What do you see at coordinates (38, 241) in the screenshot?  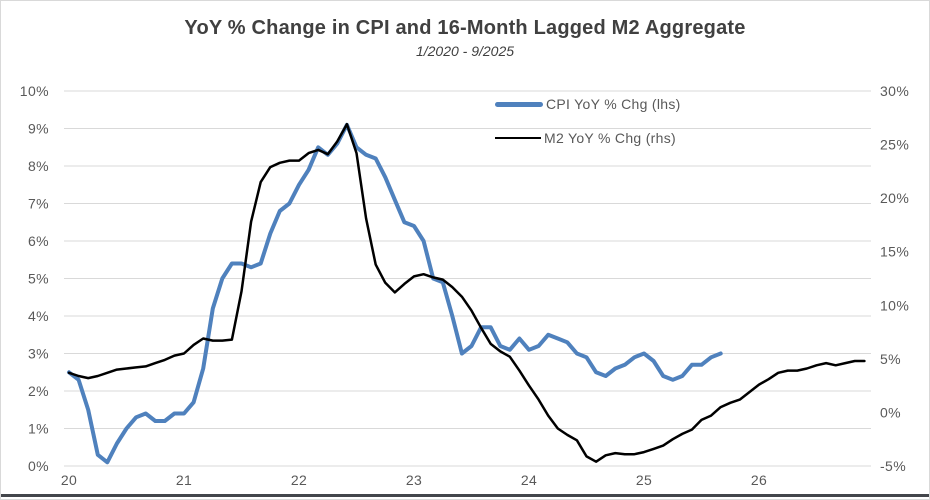 I see `y-left-tick-label: 6%` at bounding box center [38, 241].